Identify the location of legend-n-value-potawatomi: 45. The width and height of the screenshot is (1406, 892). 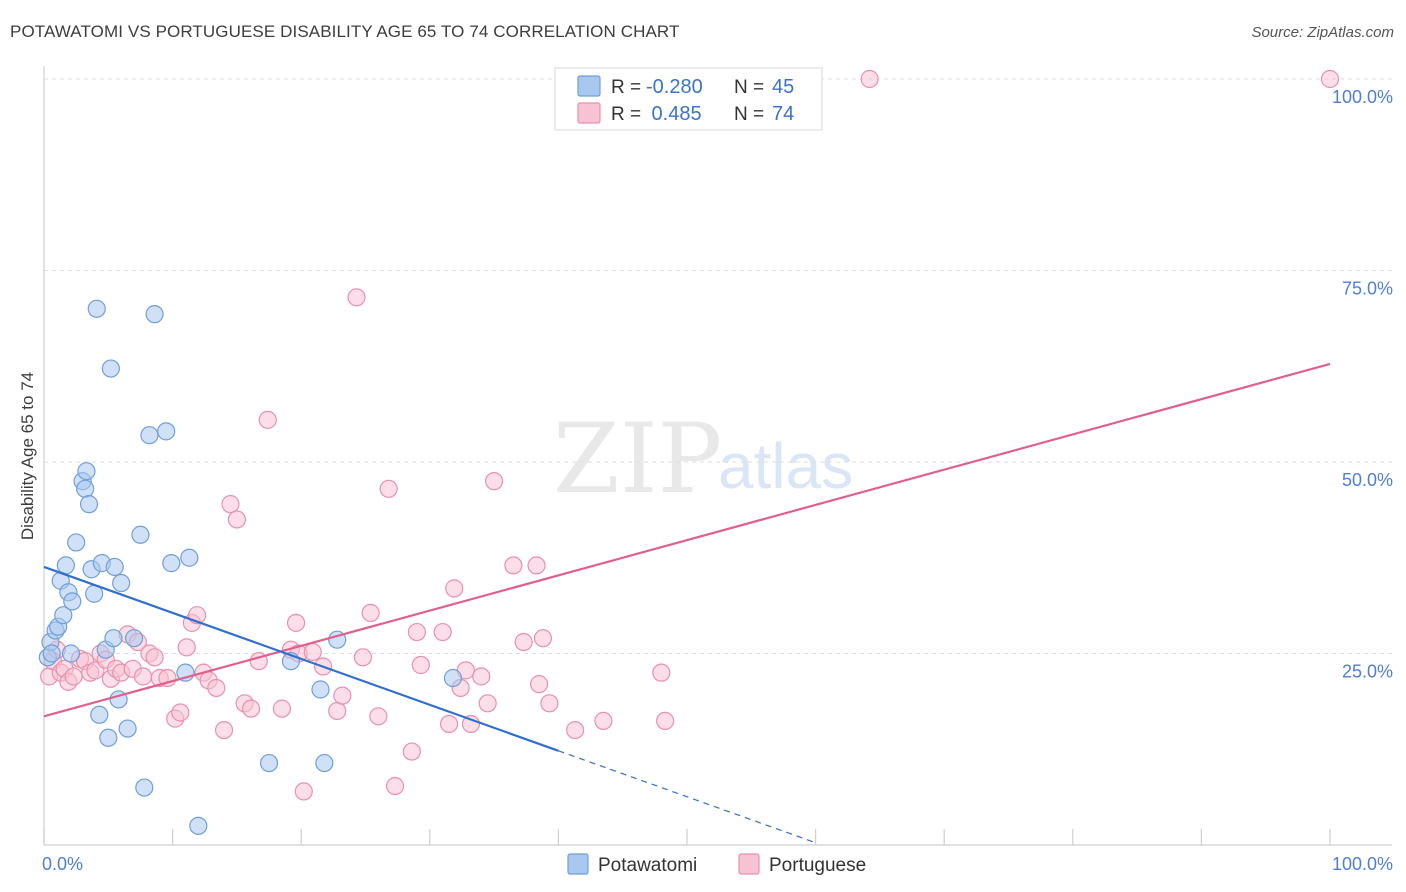
(783, 87).